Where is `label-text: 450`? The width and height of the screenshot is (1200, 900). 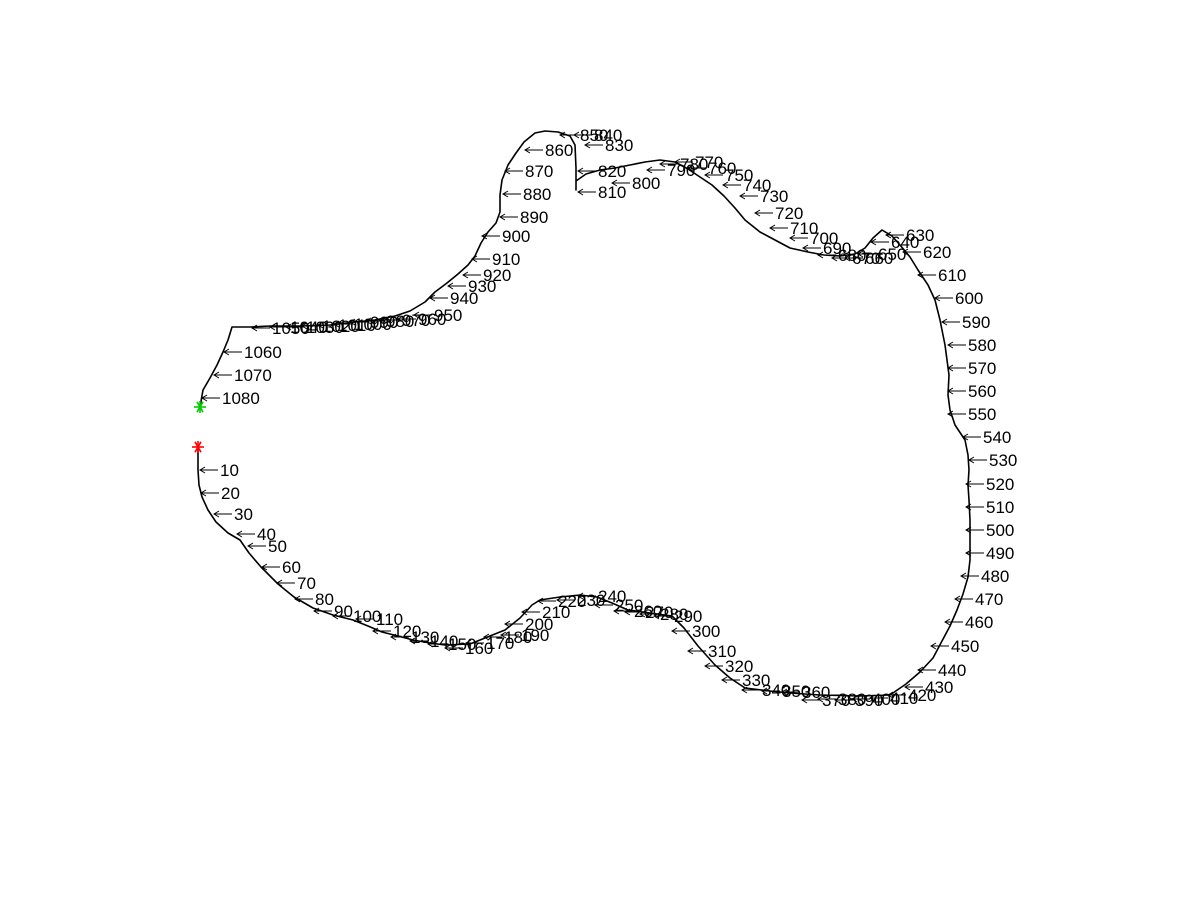
label-text: 450 is located at coordinates (965, 646).